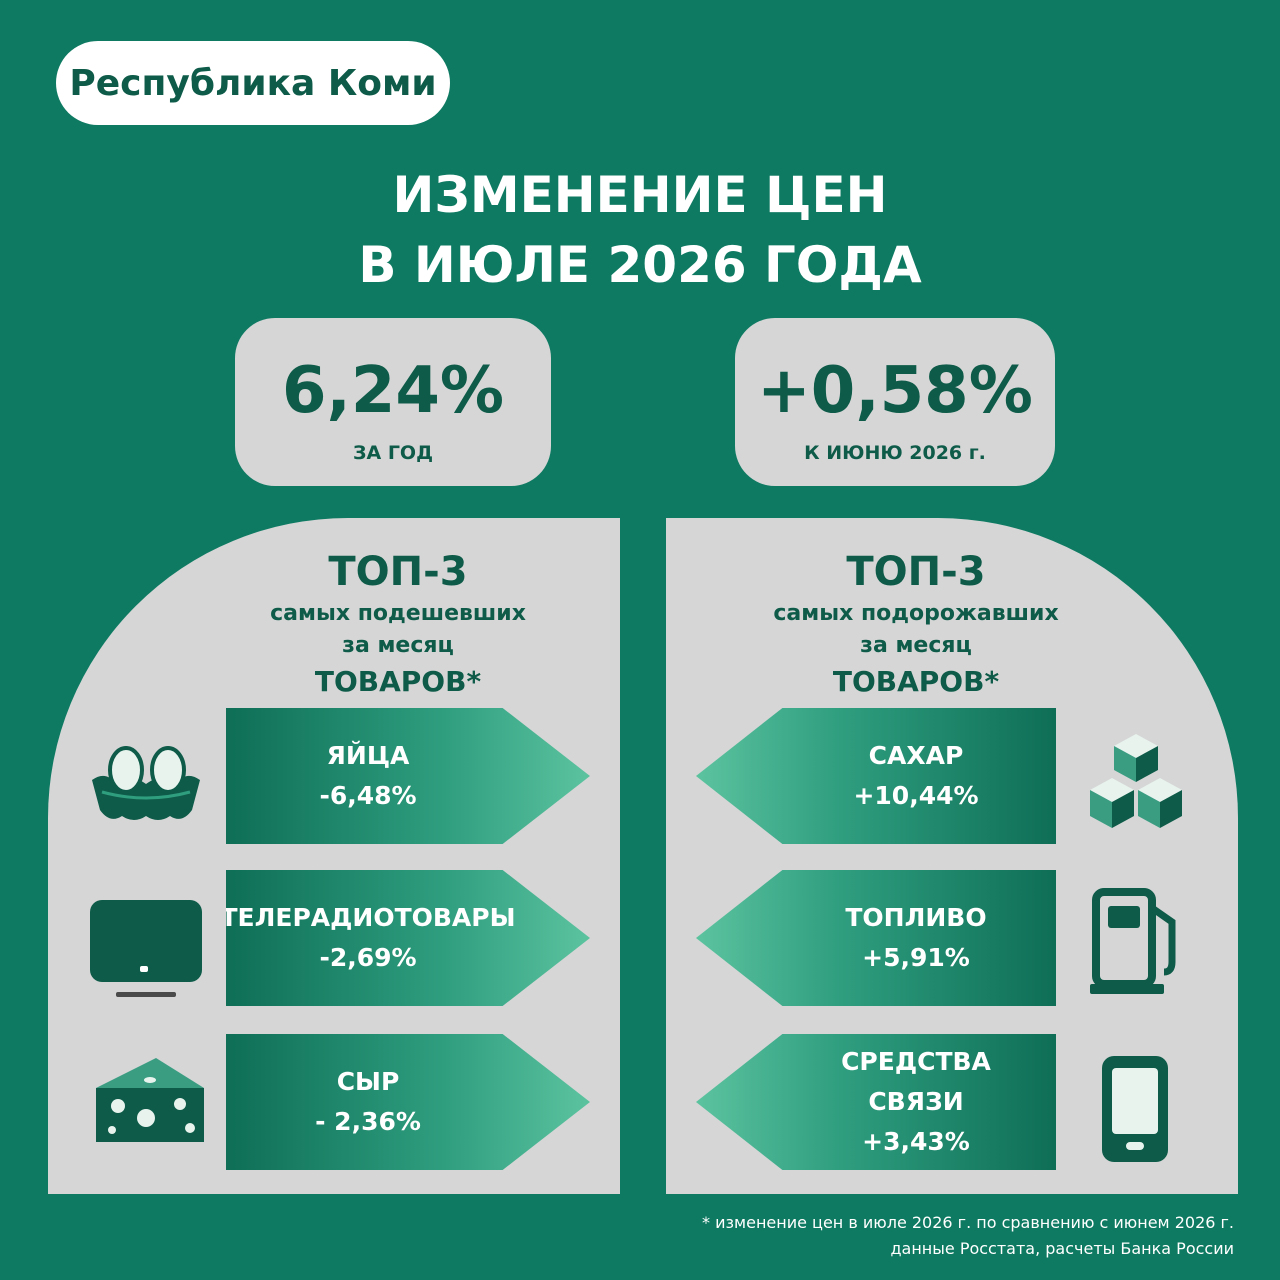  What do you see at coordinates (916, 755) in the screenshot?
I see `pricier-item-name: САХАР` at bounding box center [916, 755].